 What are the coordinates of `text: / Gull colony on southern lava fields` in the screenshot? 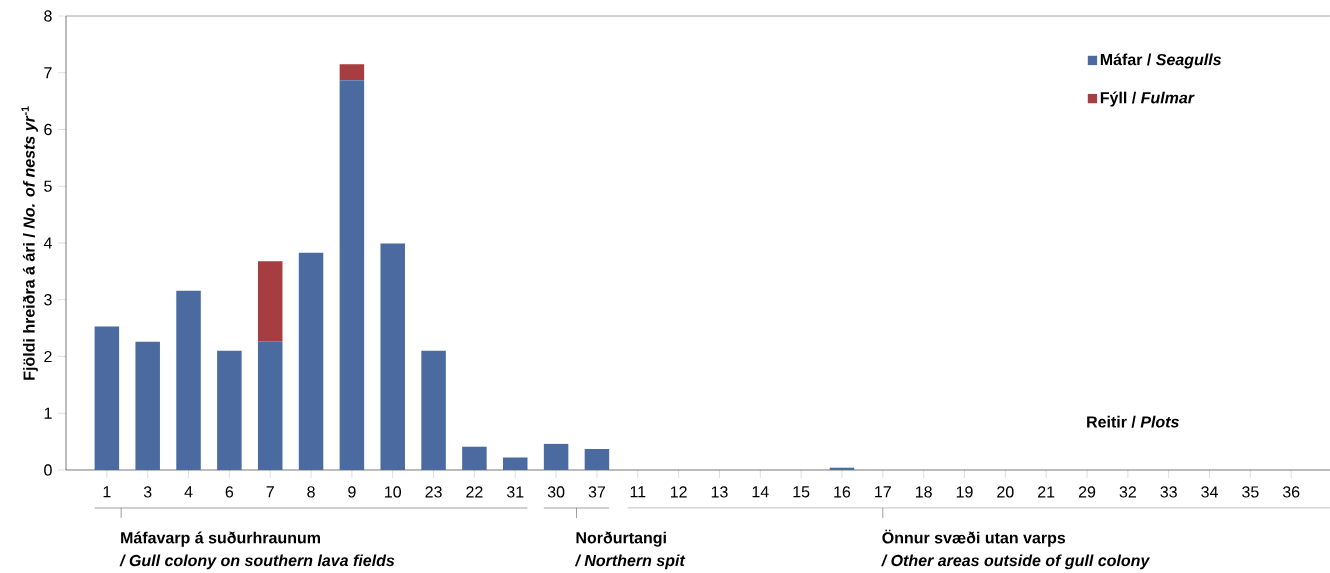 It's located at (257, 562).